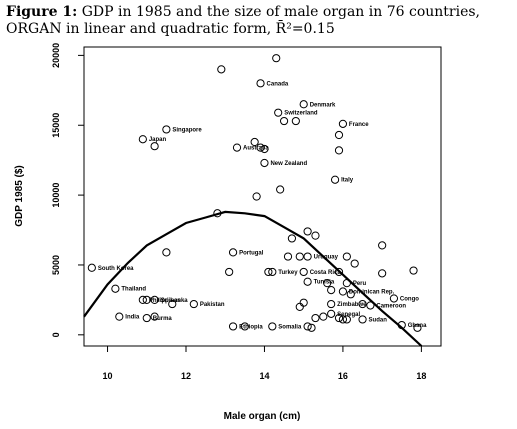  I want to click on point-label: Singapore, so click(187, 130).